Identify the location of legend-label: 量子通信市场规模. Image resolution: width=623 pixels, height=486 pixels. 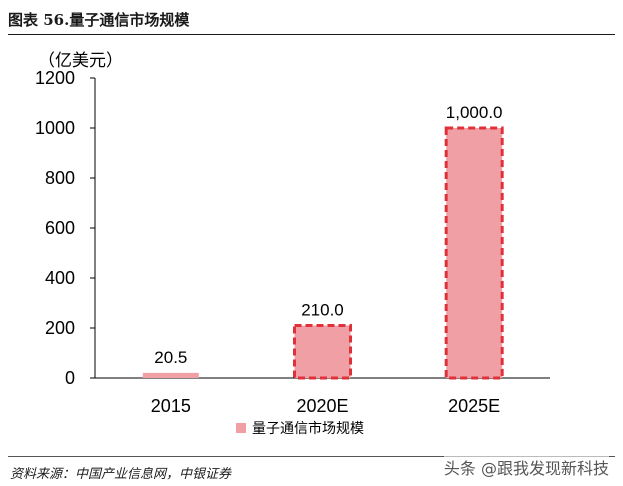
(308, 429).